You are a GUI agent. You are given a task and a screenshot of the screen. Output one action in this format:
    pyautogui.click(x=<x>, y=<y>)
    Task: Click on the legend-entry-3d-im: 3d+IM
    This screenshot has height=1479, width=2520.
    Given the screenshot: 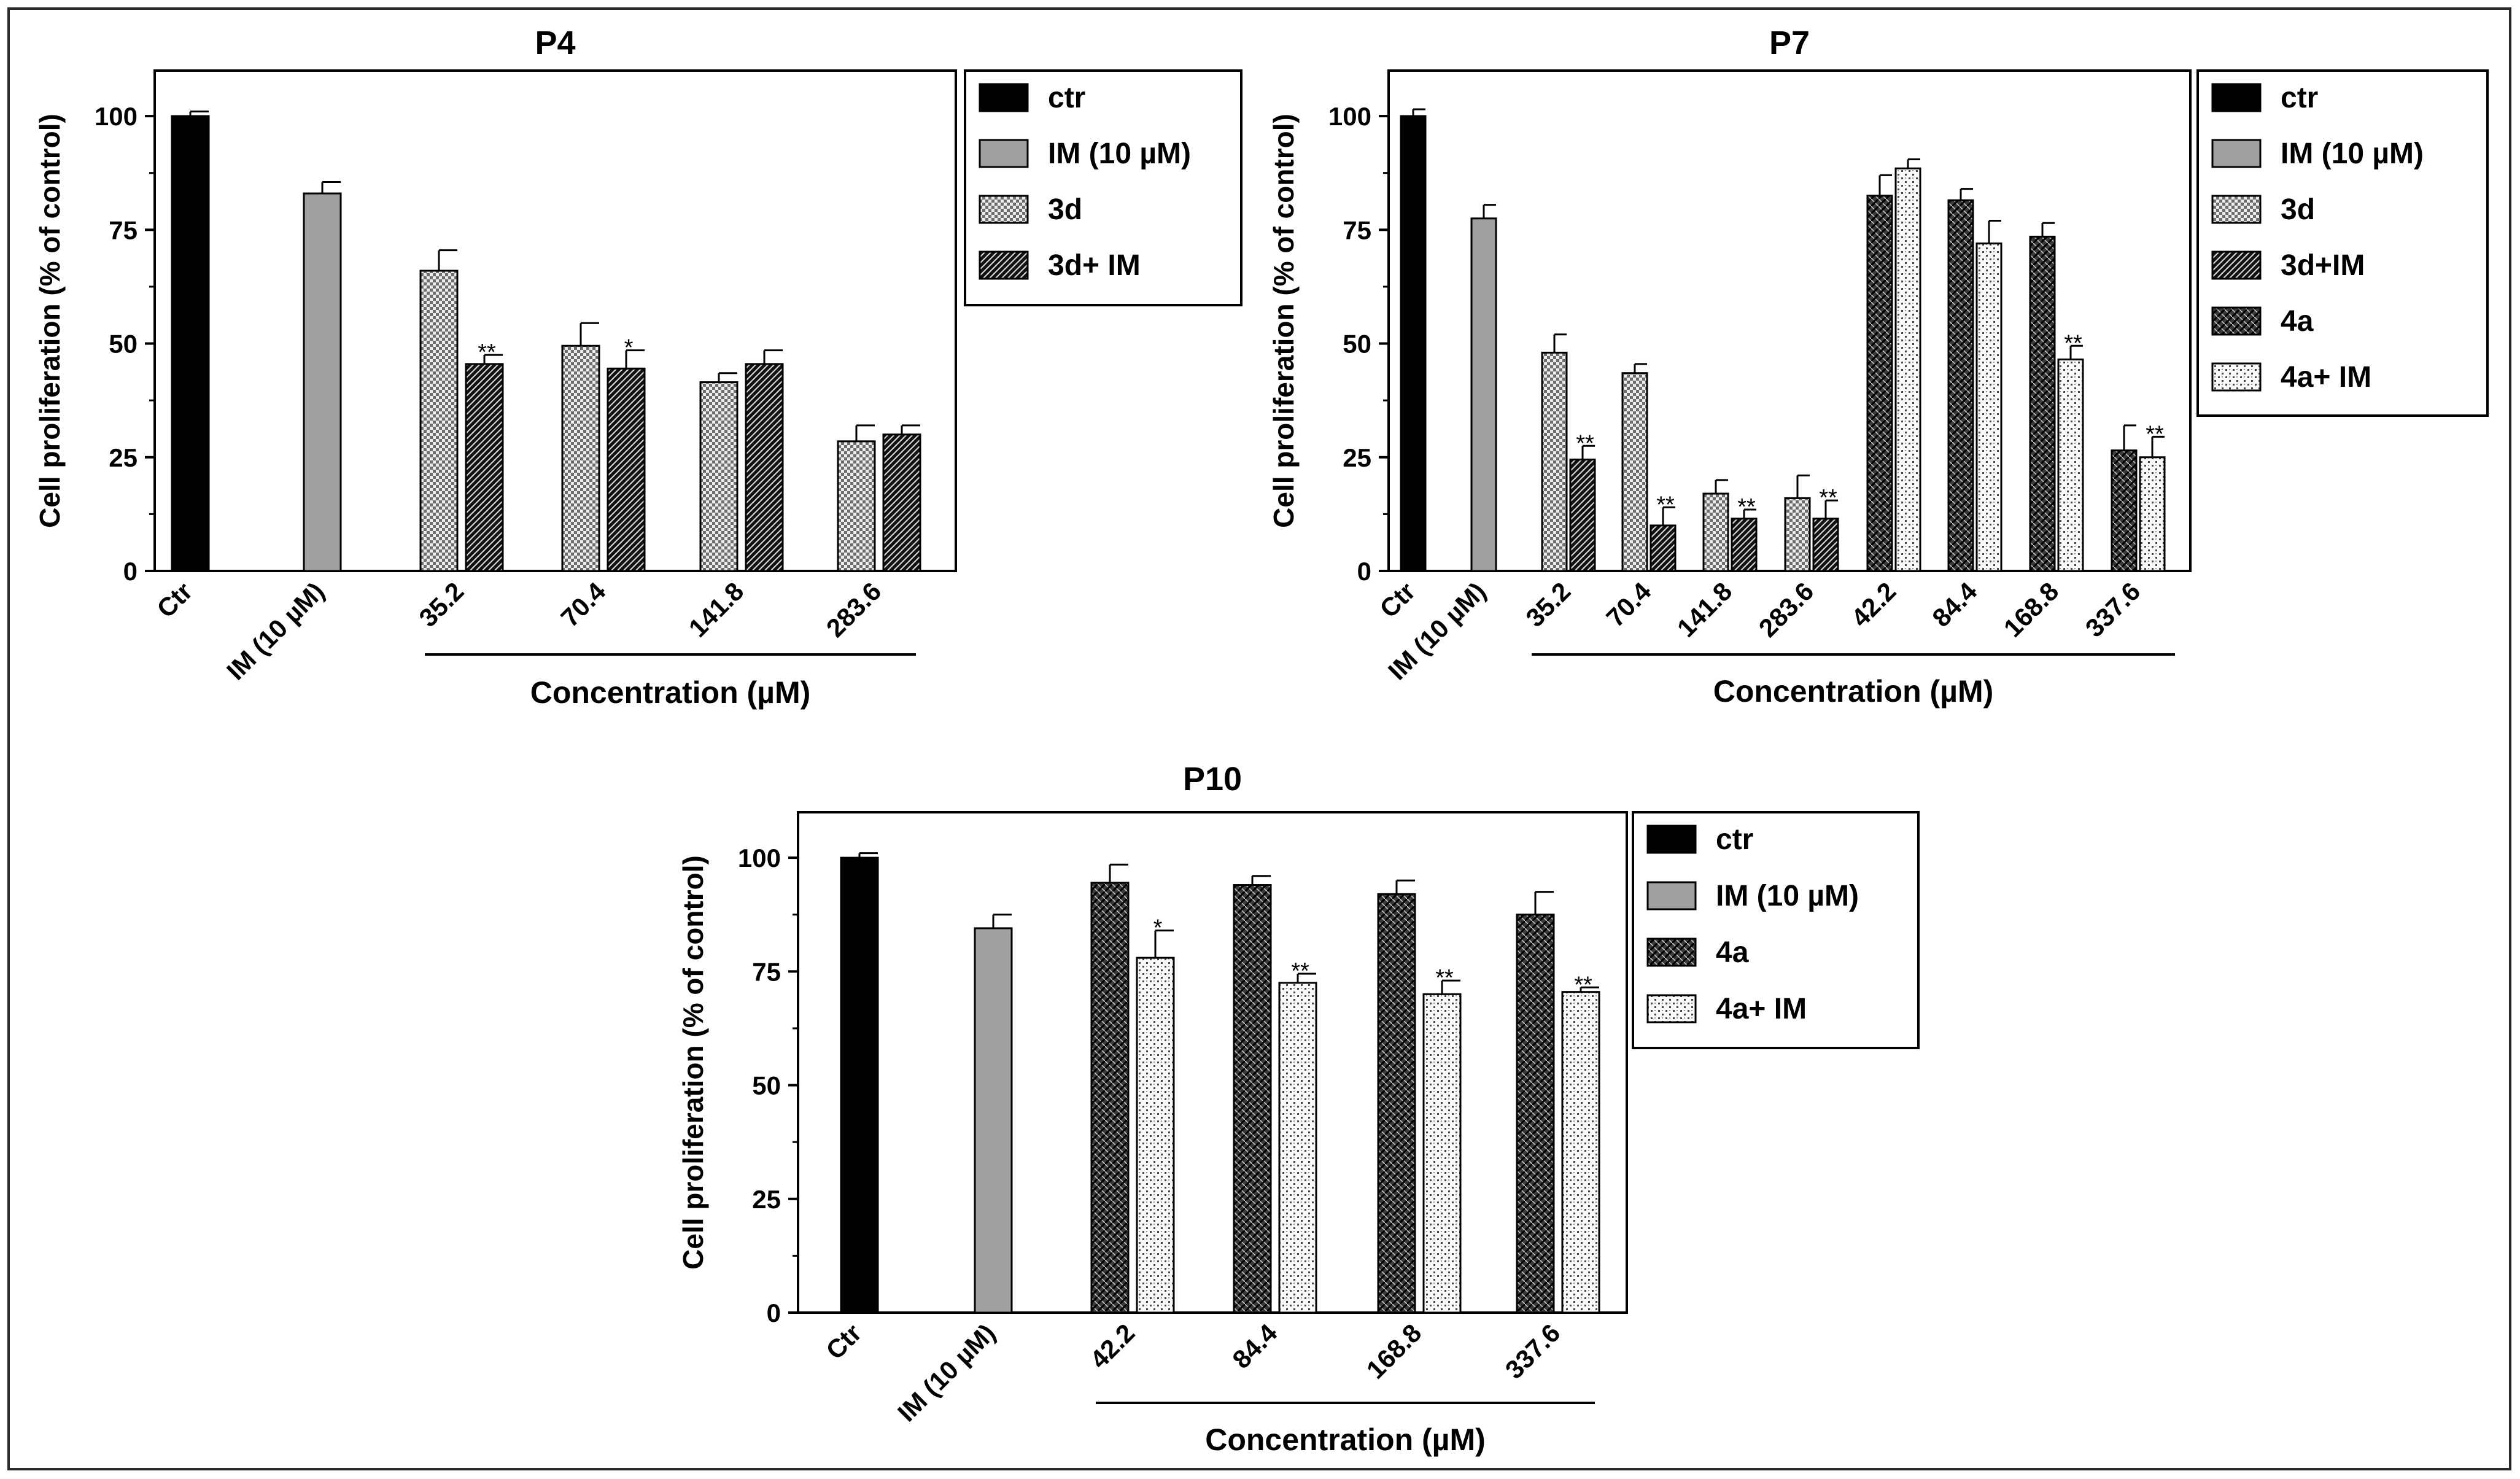 What is the action you would take?
    pyautogui.click(x=2323, y=265)
    